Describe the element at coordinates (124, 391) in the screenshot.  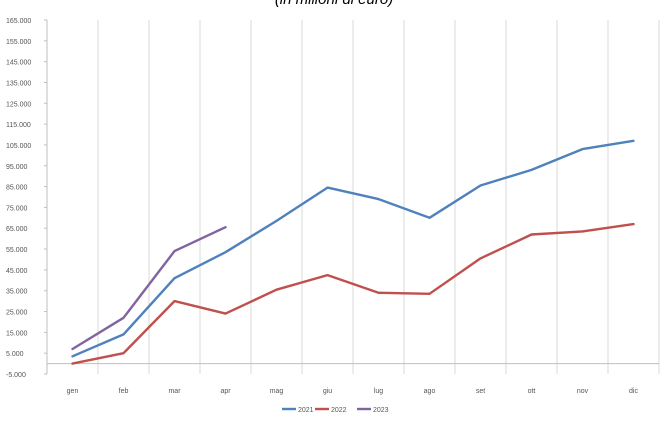
I see `x-tick-label: feb` at that location.